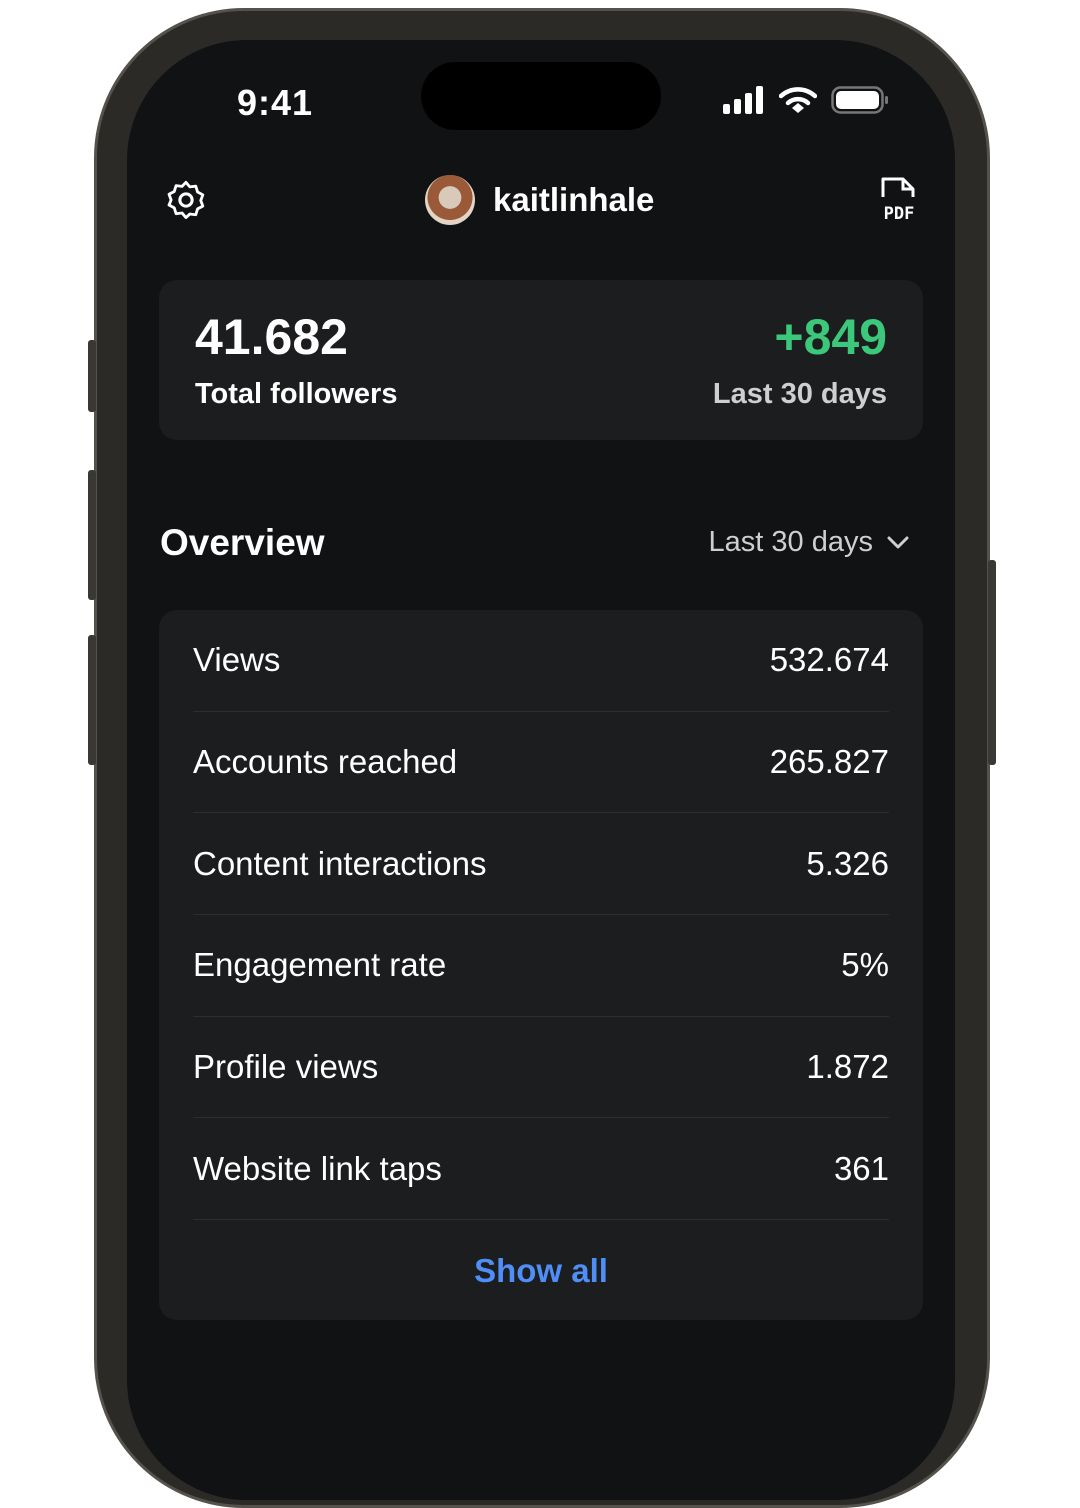 The image size is (1080, 1508). I want to click on username: kaitlinhale, so click(574, 199).